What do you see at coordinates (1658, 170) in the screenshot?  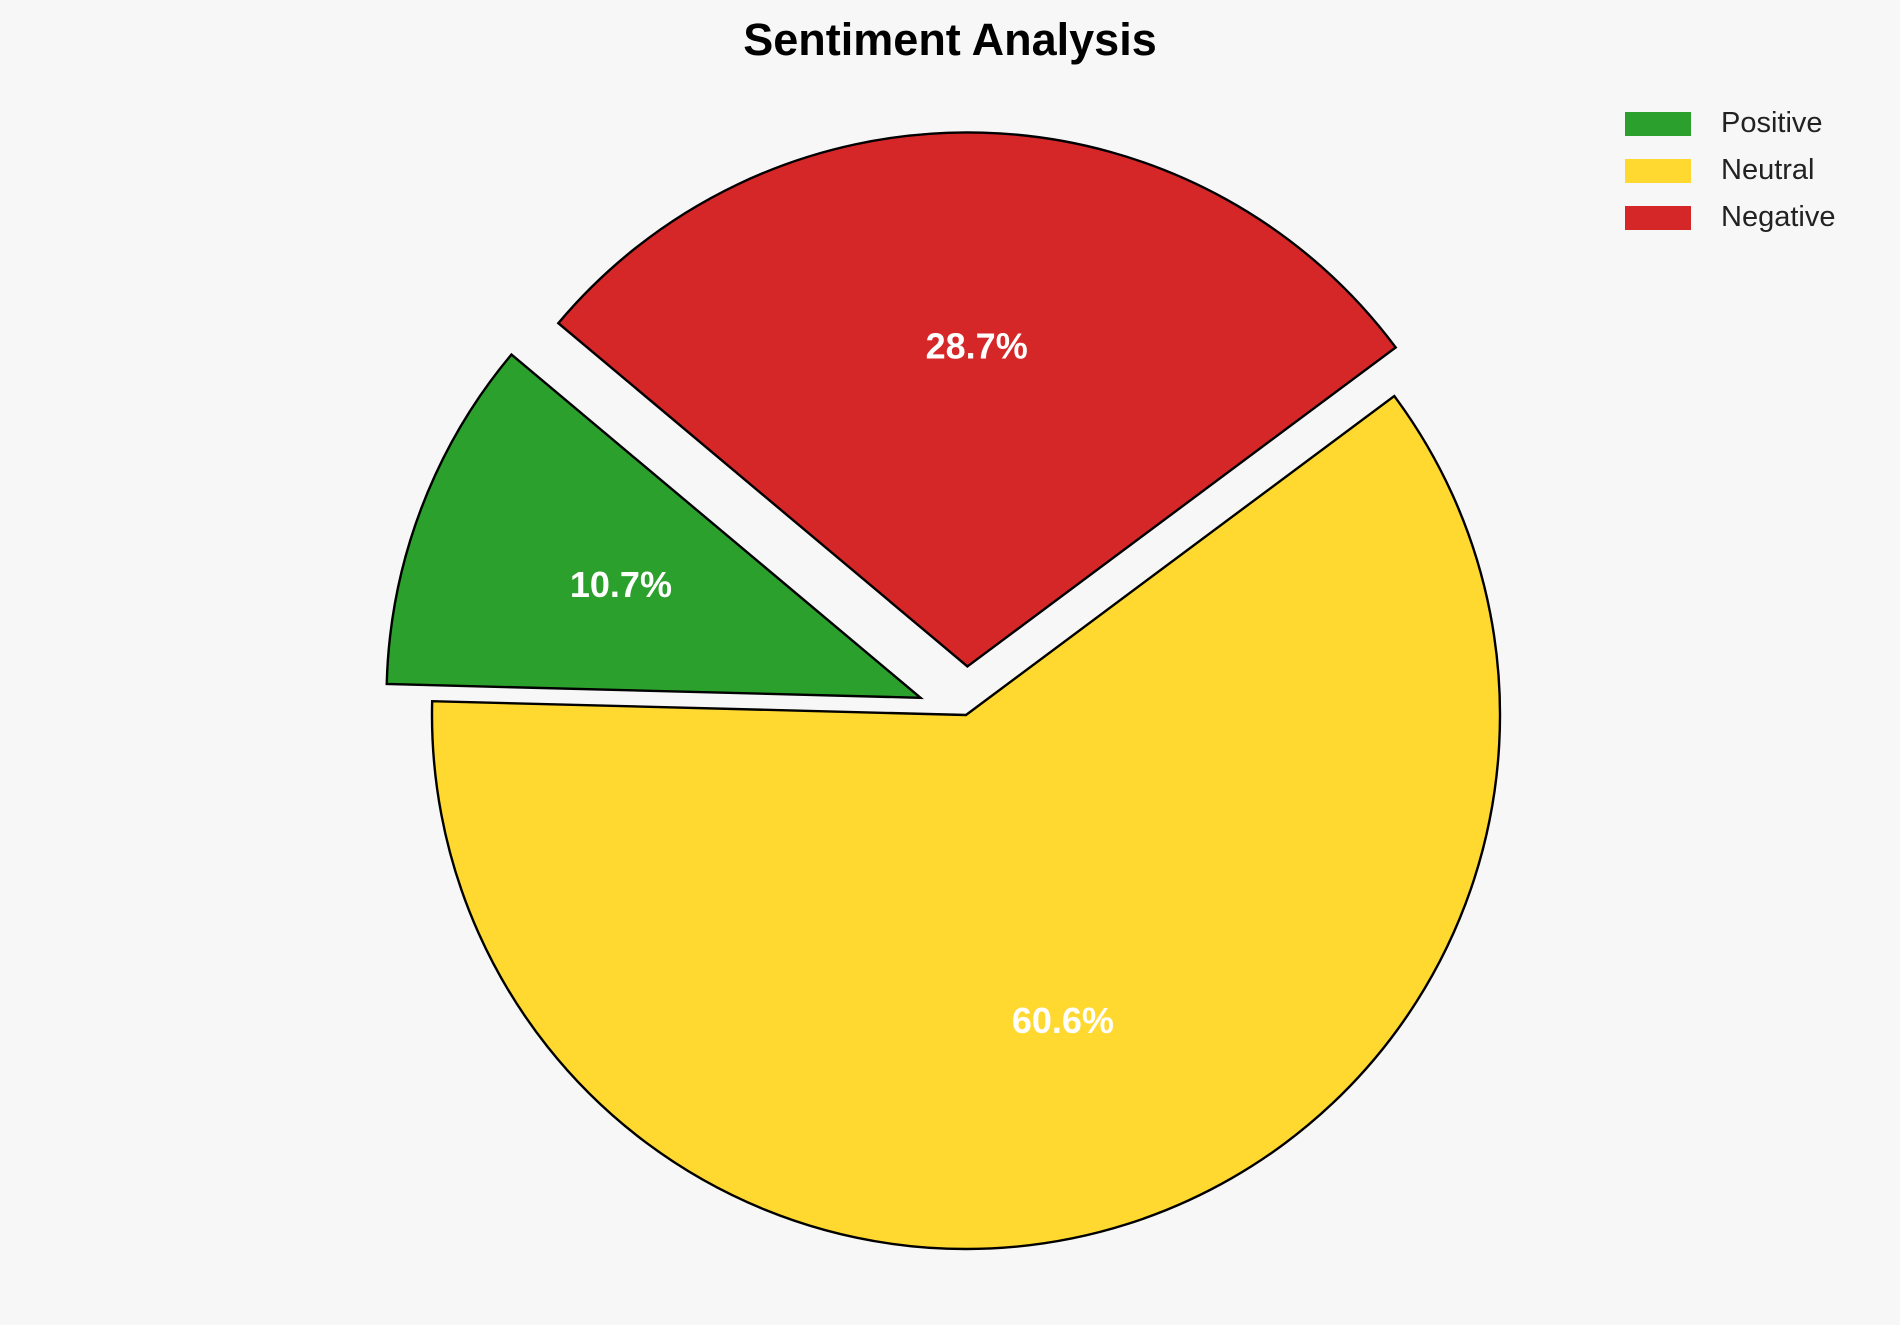 I see `legend-swatch-neutral` at bounding box center [1658, 170].